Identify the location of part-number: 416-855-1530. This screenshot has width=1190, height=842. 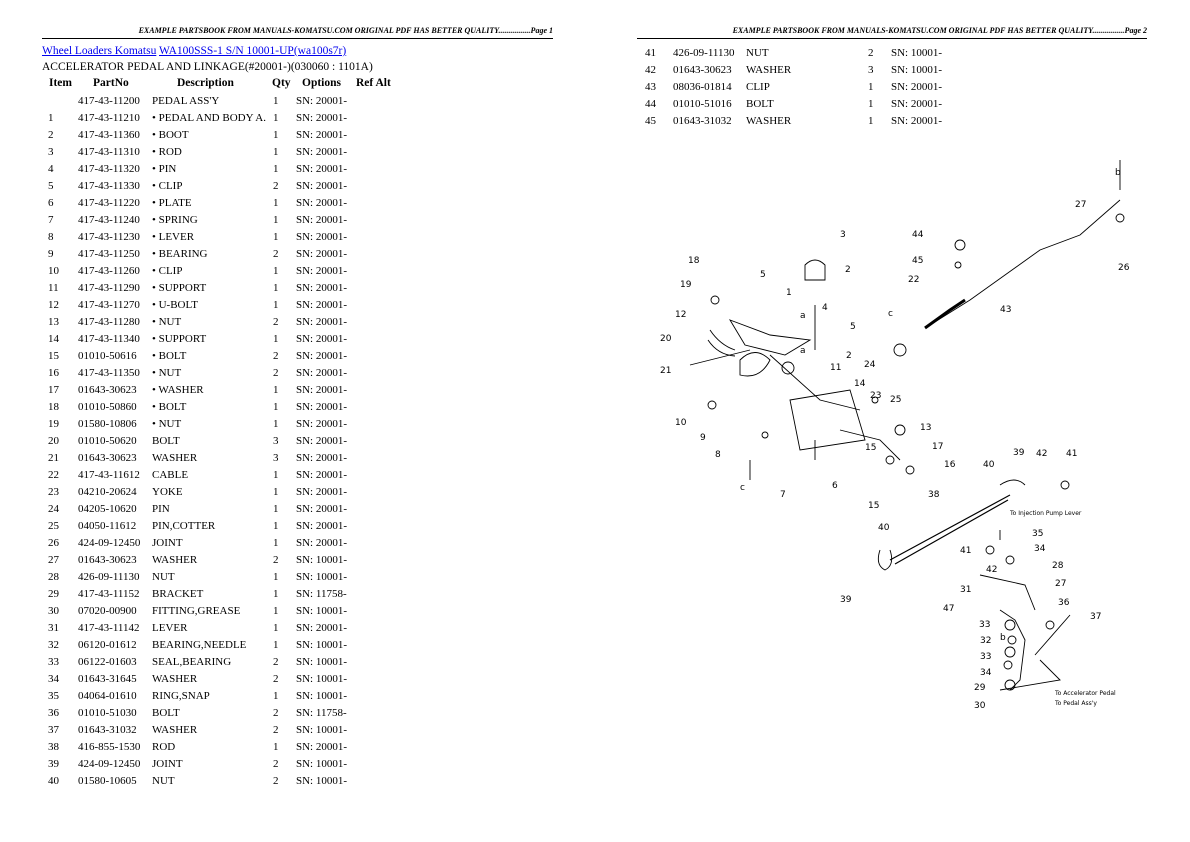
(109, 747).